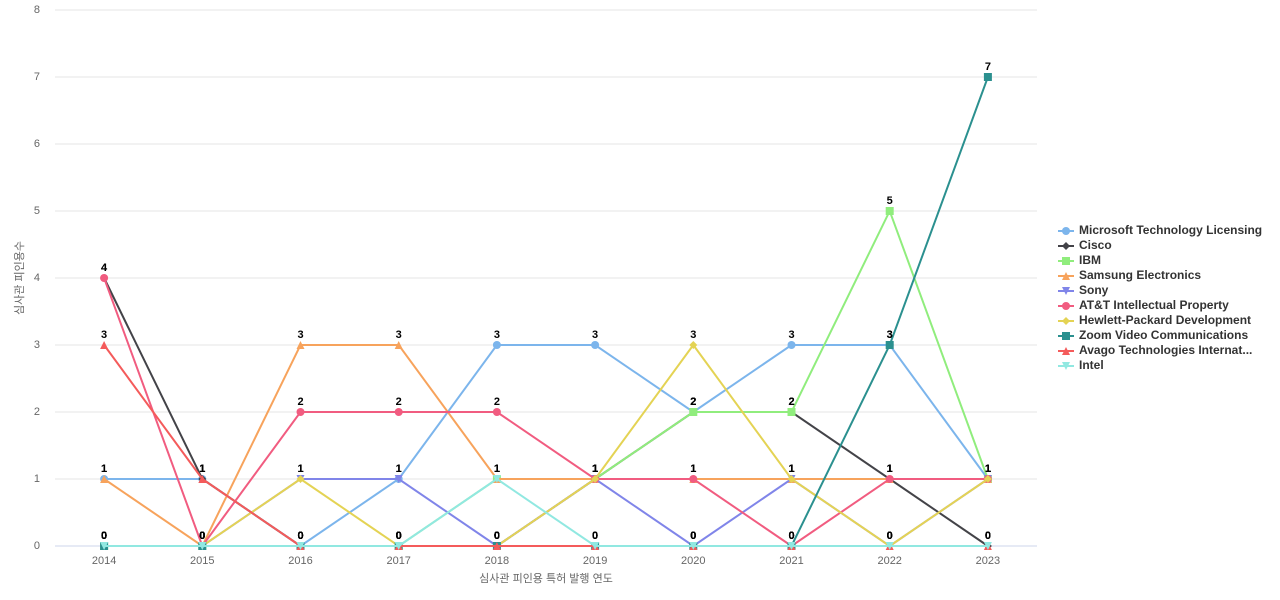 The height and width of the screenshot is (600, 1280). Describe the element at coordinates (1154, 320) in the screenshot. I see `legend-item: Hewlett-Packard Development` at that location.